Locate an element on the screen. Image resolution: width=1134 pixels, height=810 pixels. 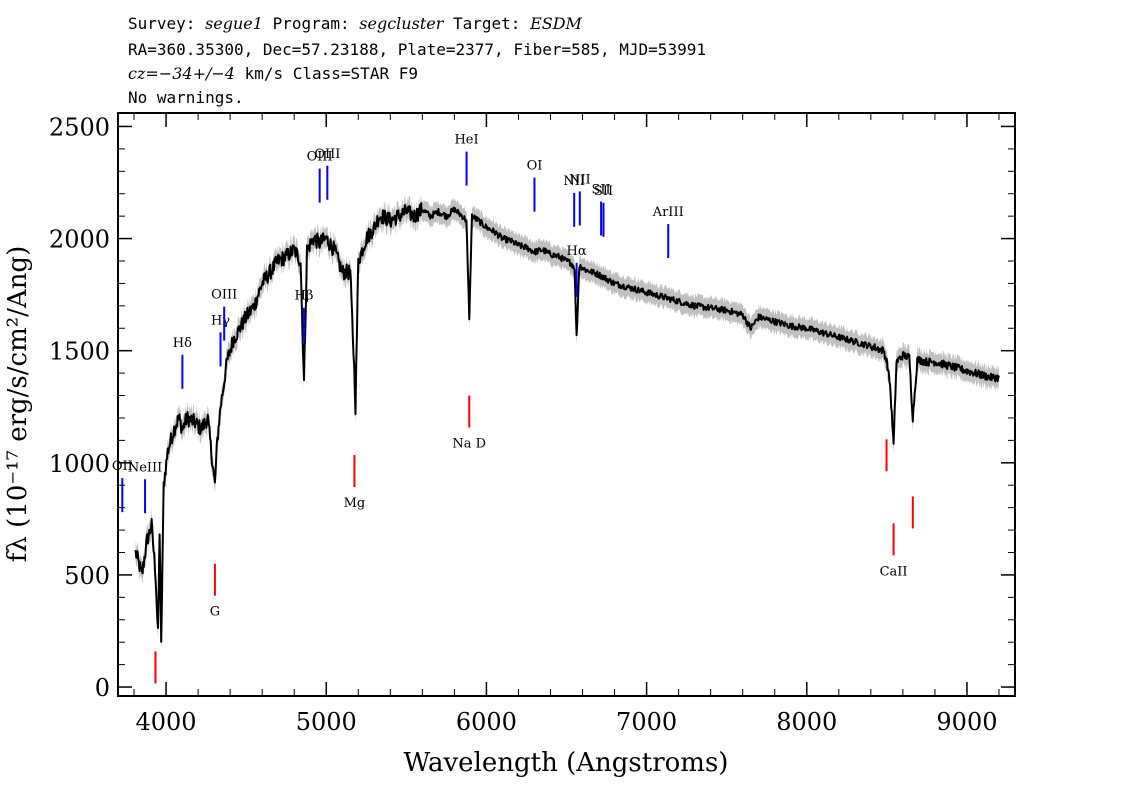
y-tick-label: 500 is located at coordinates (87, 576).